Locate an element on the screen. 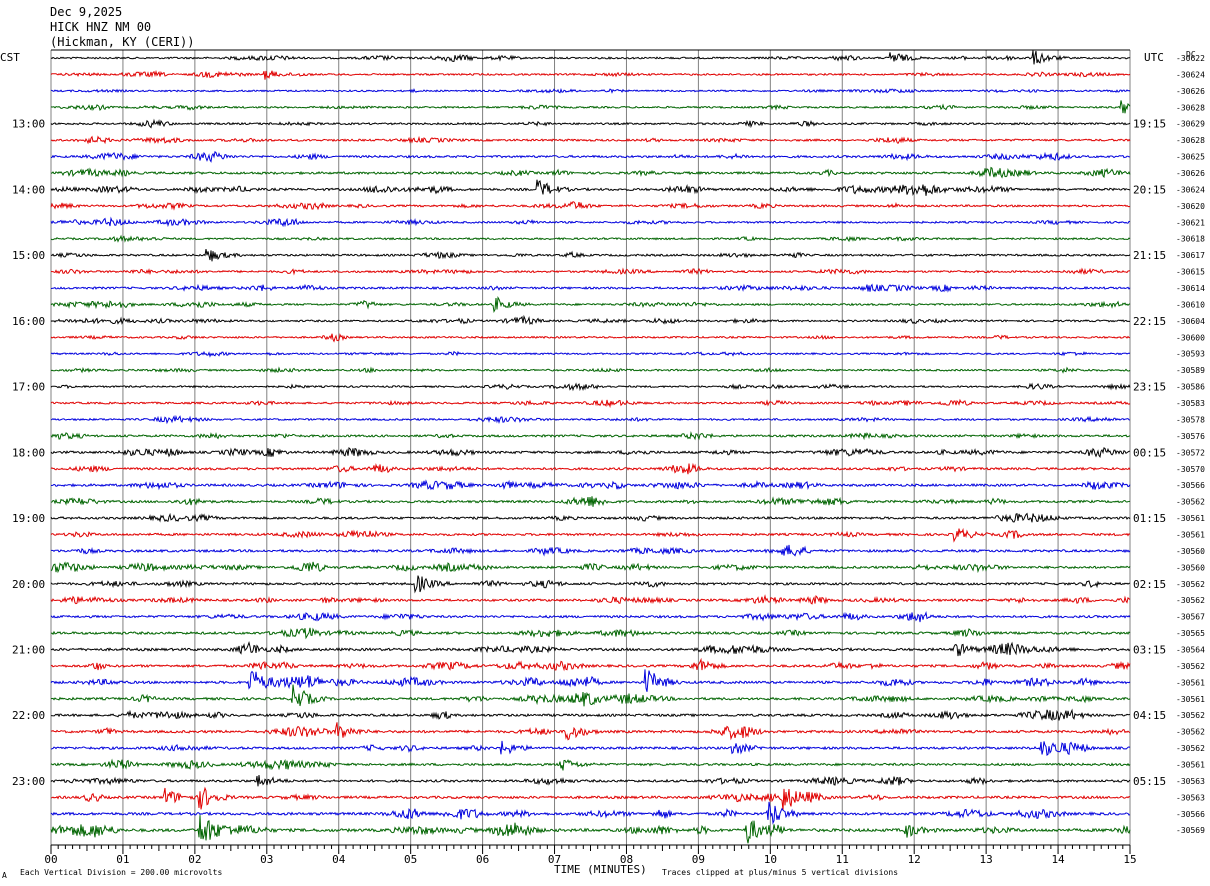 Image resolution: width=1210 pixels, height=886 pixels. x-axis: 00 01 02 03 04 05 06 07 08 09 10 11 12 13 14 15 is located at coordinates (590, 855).